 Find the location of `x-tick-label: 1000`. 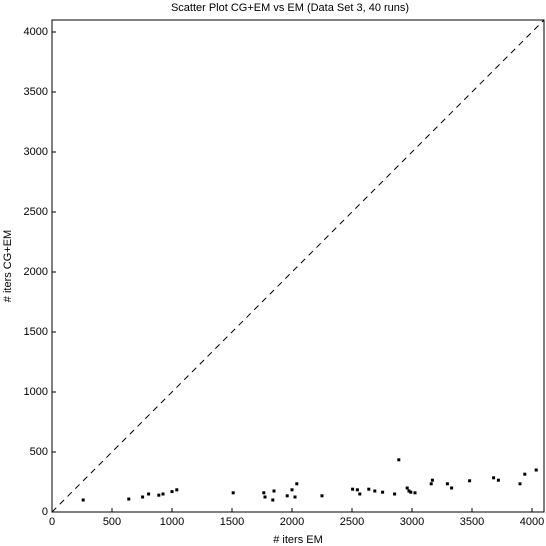

x-tick-label: 1000 is located at coordinates (172, 522).